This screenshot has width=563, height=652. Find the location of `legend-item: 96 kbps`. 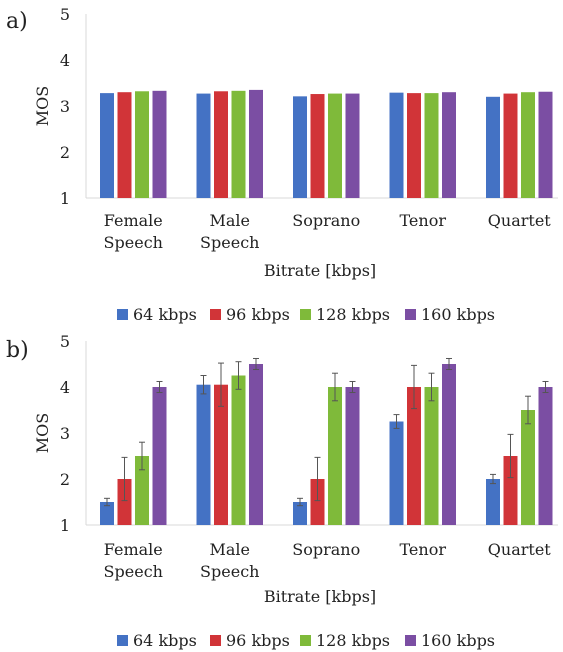

legend-item: 96 kbps is located at coordinates (250, 640).